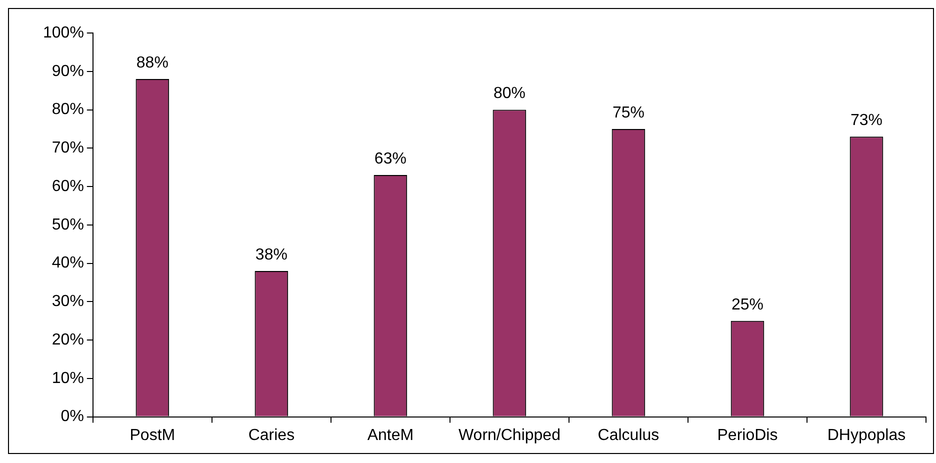 The height and width of the screenshot is (463, 936). What do you see at coordinates (68, 186) in the screenshot?
I see `y-tick-label: 60%` at bounding box center [68, 186].